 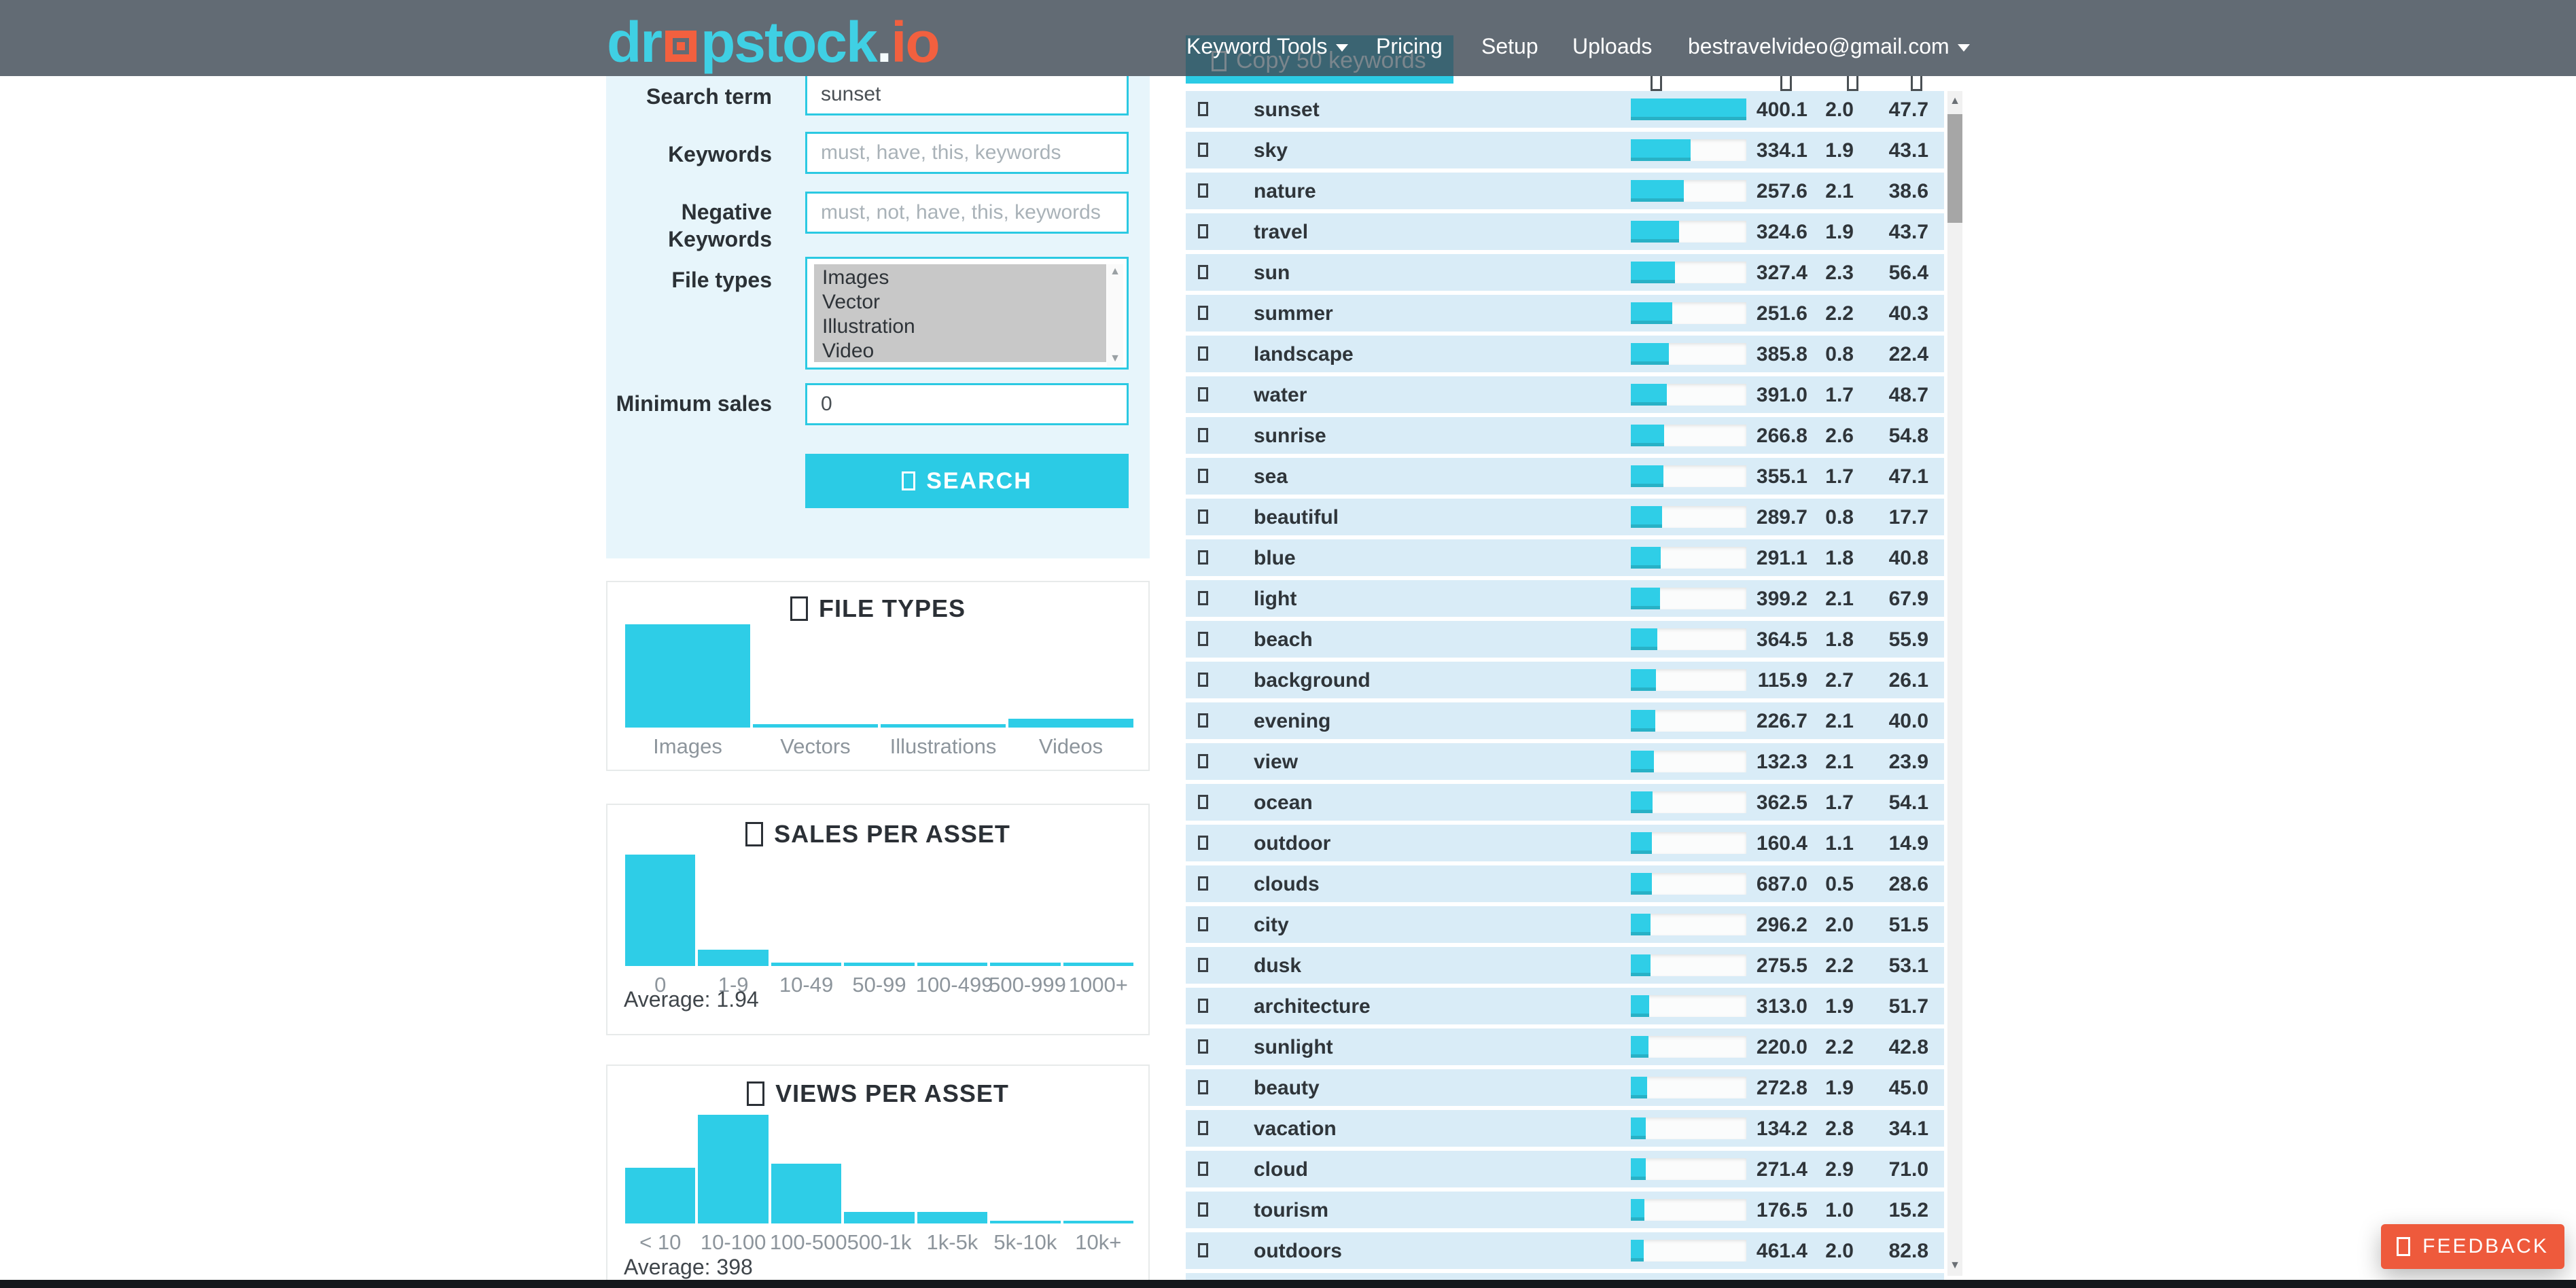 What do you see at coordinates (1565, 191) in the screenshot?
I see `table-row: nature 257.6 2.1 38.6` at bounding box center [1565, 191].